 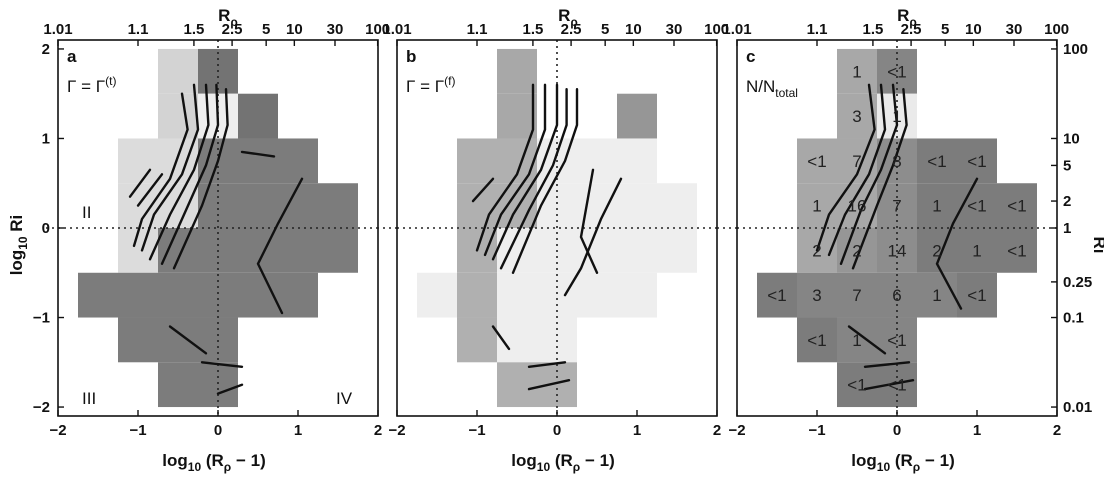 I want to click on bottom-axis-title-a: log10 (Rρ − 1), so click(x=213, y=462).